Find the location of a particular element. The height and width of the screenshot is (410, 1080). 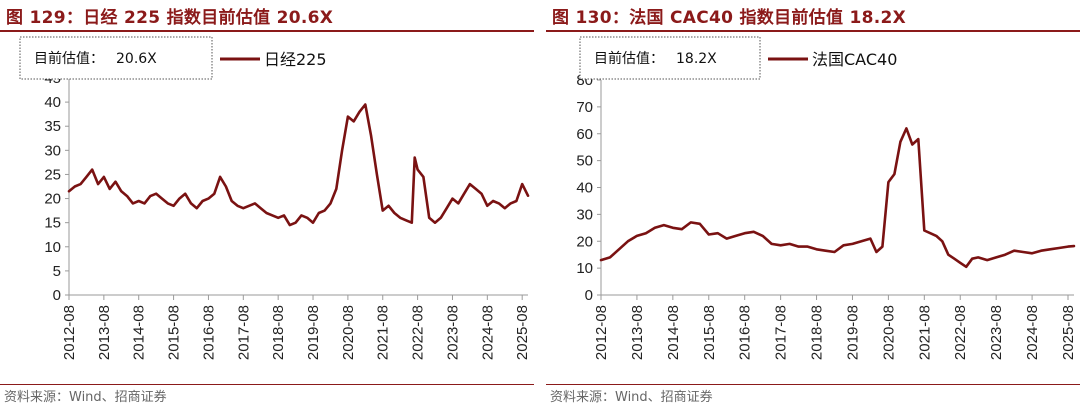

y-tick-label: 25 is located at coordinates (52, 174).